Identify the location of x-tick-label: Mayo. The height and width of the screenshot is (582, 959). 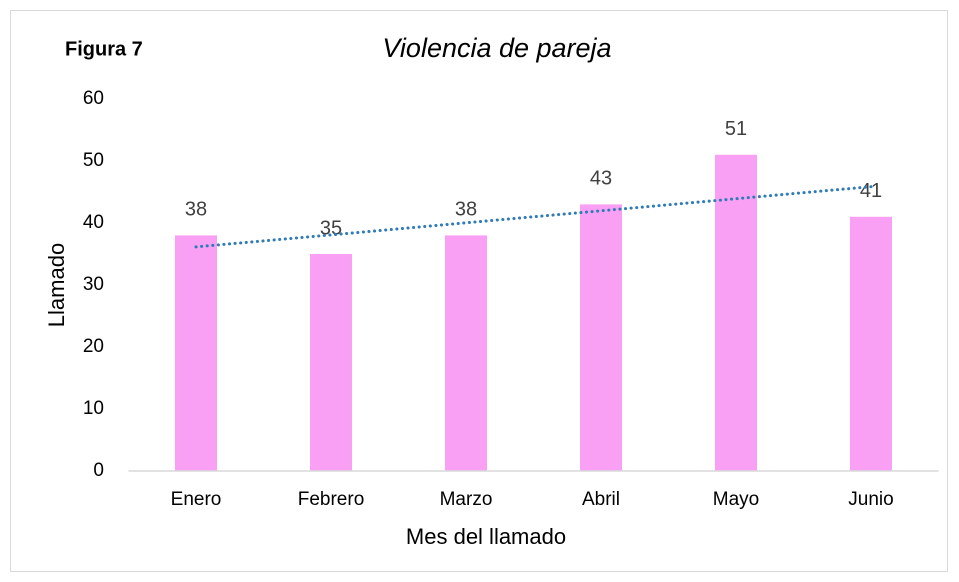
(736, 499).